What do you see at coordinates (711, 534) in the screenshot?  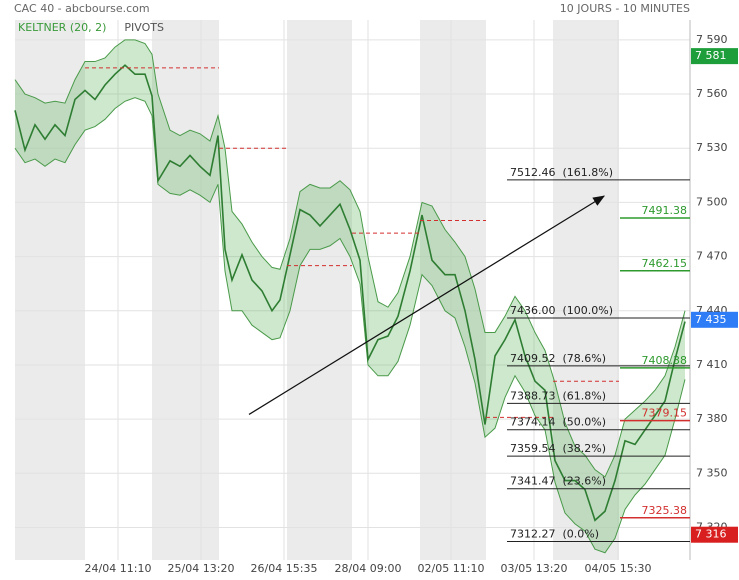 I see `price-badge-label: 7 316` at bounding box center [711, 534].